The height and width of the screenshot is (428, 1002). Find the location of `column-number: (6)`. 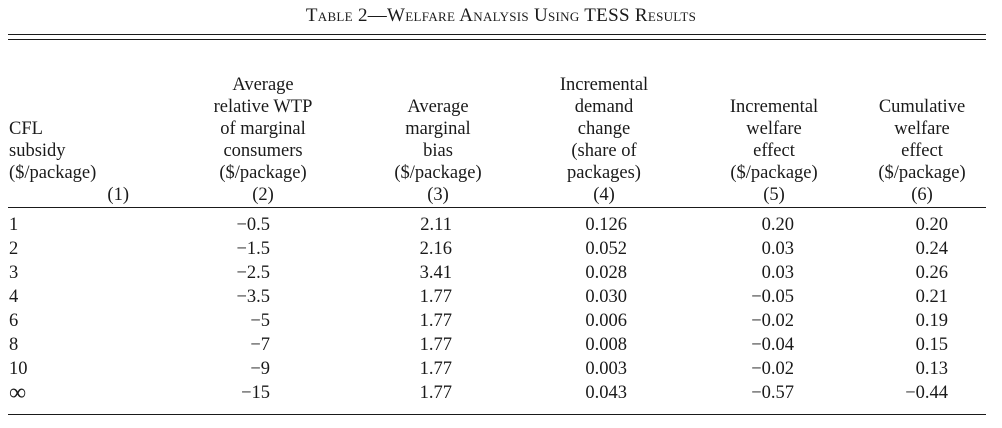

column-number: (6) is located at coordinates (922, 195).